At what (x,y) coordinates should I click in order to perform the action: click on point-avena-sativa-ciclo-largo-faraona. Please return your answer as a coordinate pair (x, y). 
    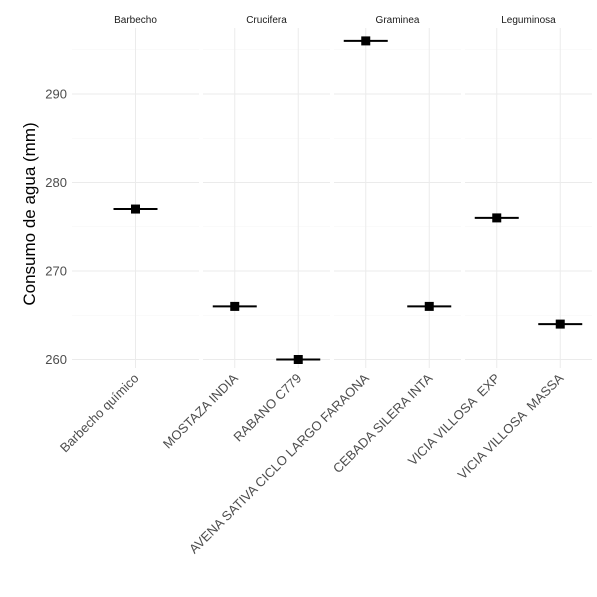
    Looking at the image, I should click on (366, 41).